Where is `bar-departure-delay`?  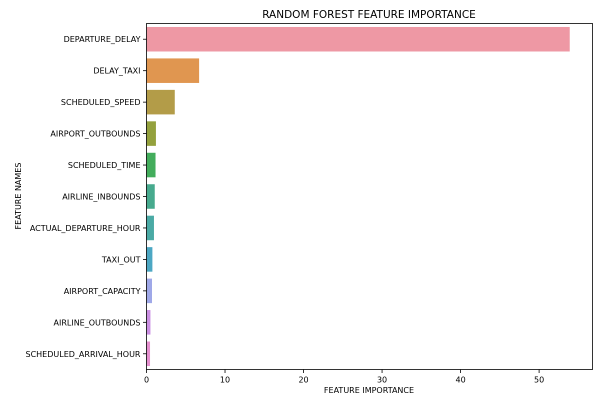
bar-departure-delay is located at coordinates (358, 39).